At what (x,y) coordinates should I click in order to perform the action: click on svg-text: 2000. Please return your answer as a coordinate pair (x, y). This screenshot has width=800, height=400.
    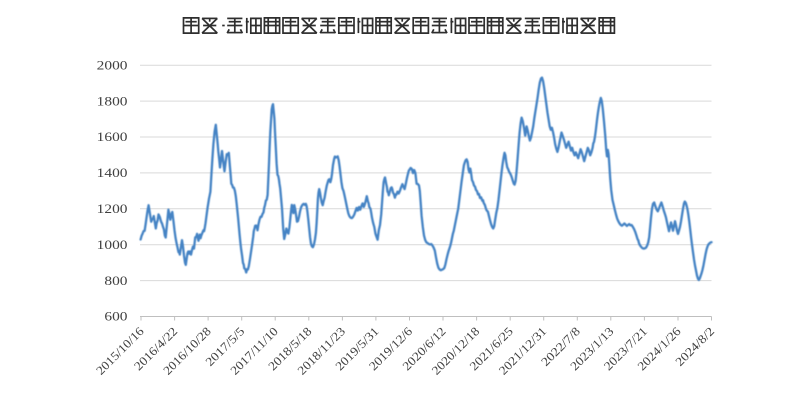
    Looking at the image, I should click on (112, 65).